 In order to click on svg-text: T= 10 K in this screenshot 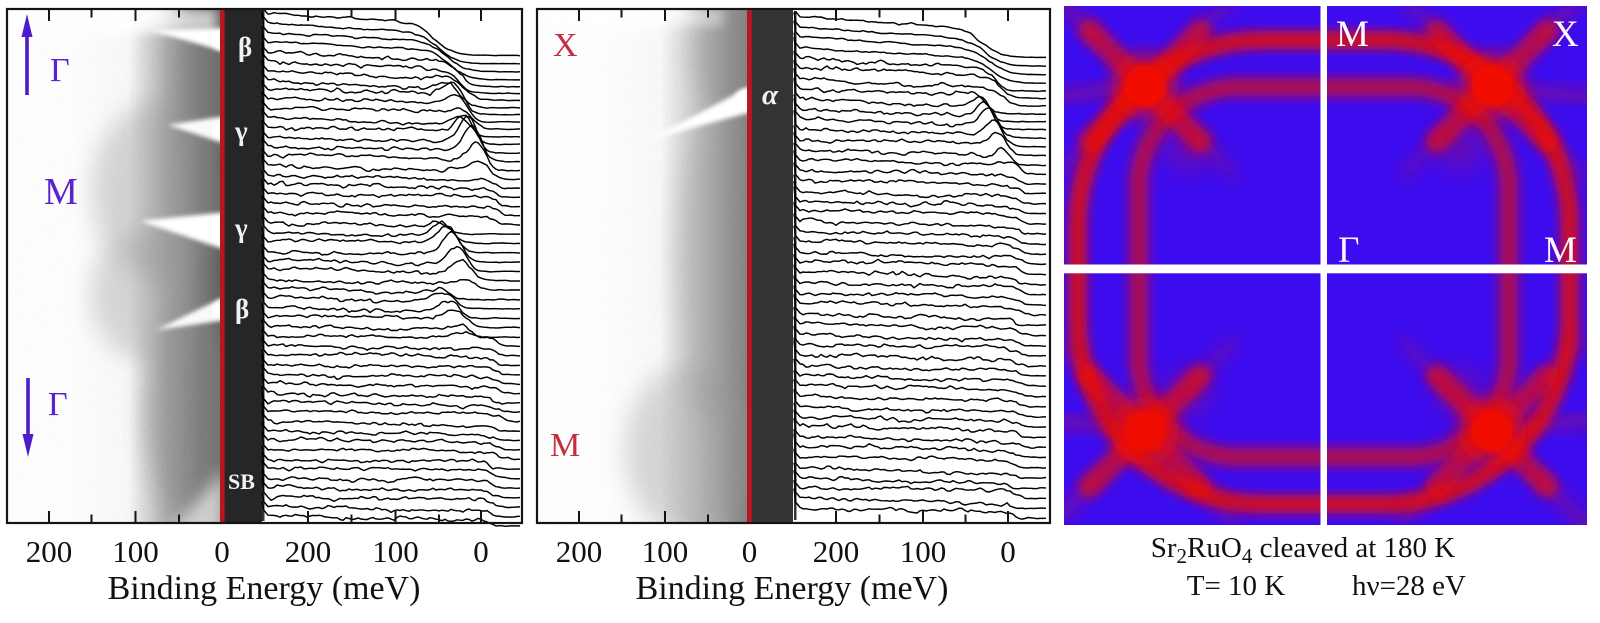, I will do `click(1236, 586)`.